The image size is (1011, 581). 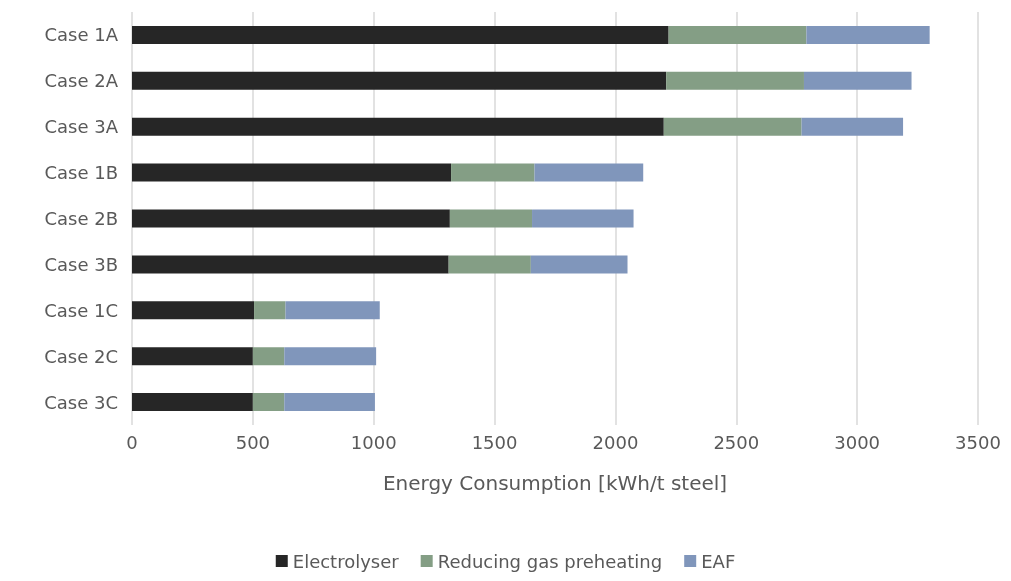 I want to click on legend-label: EAF, so click(x=718, y=561).